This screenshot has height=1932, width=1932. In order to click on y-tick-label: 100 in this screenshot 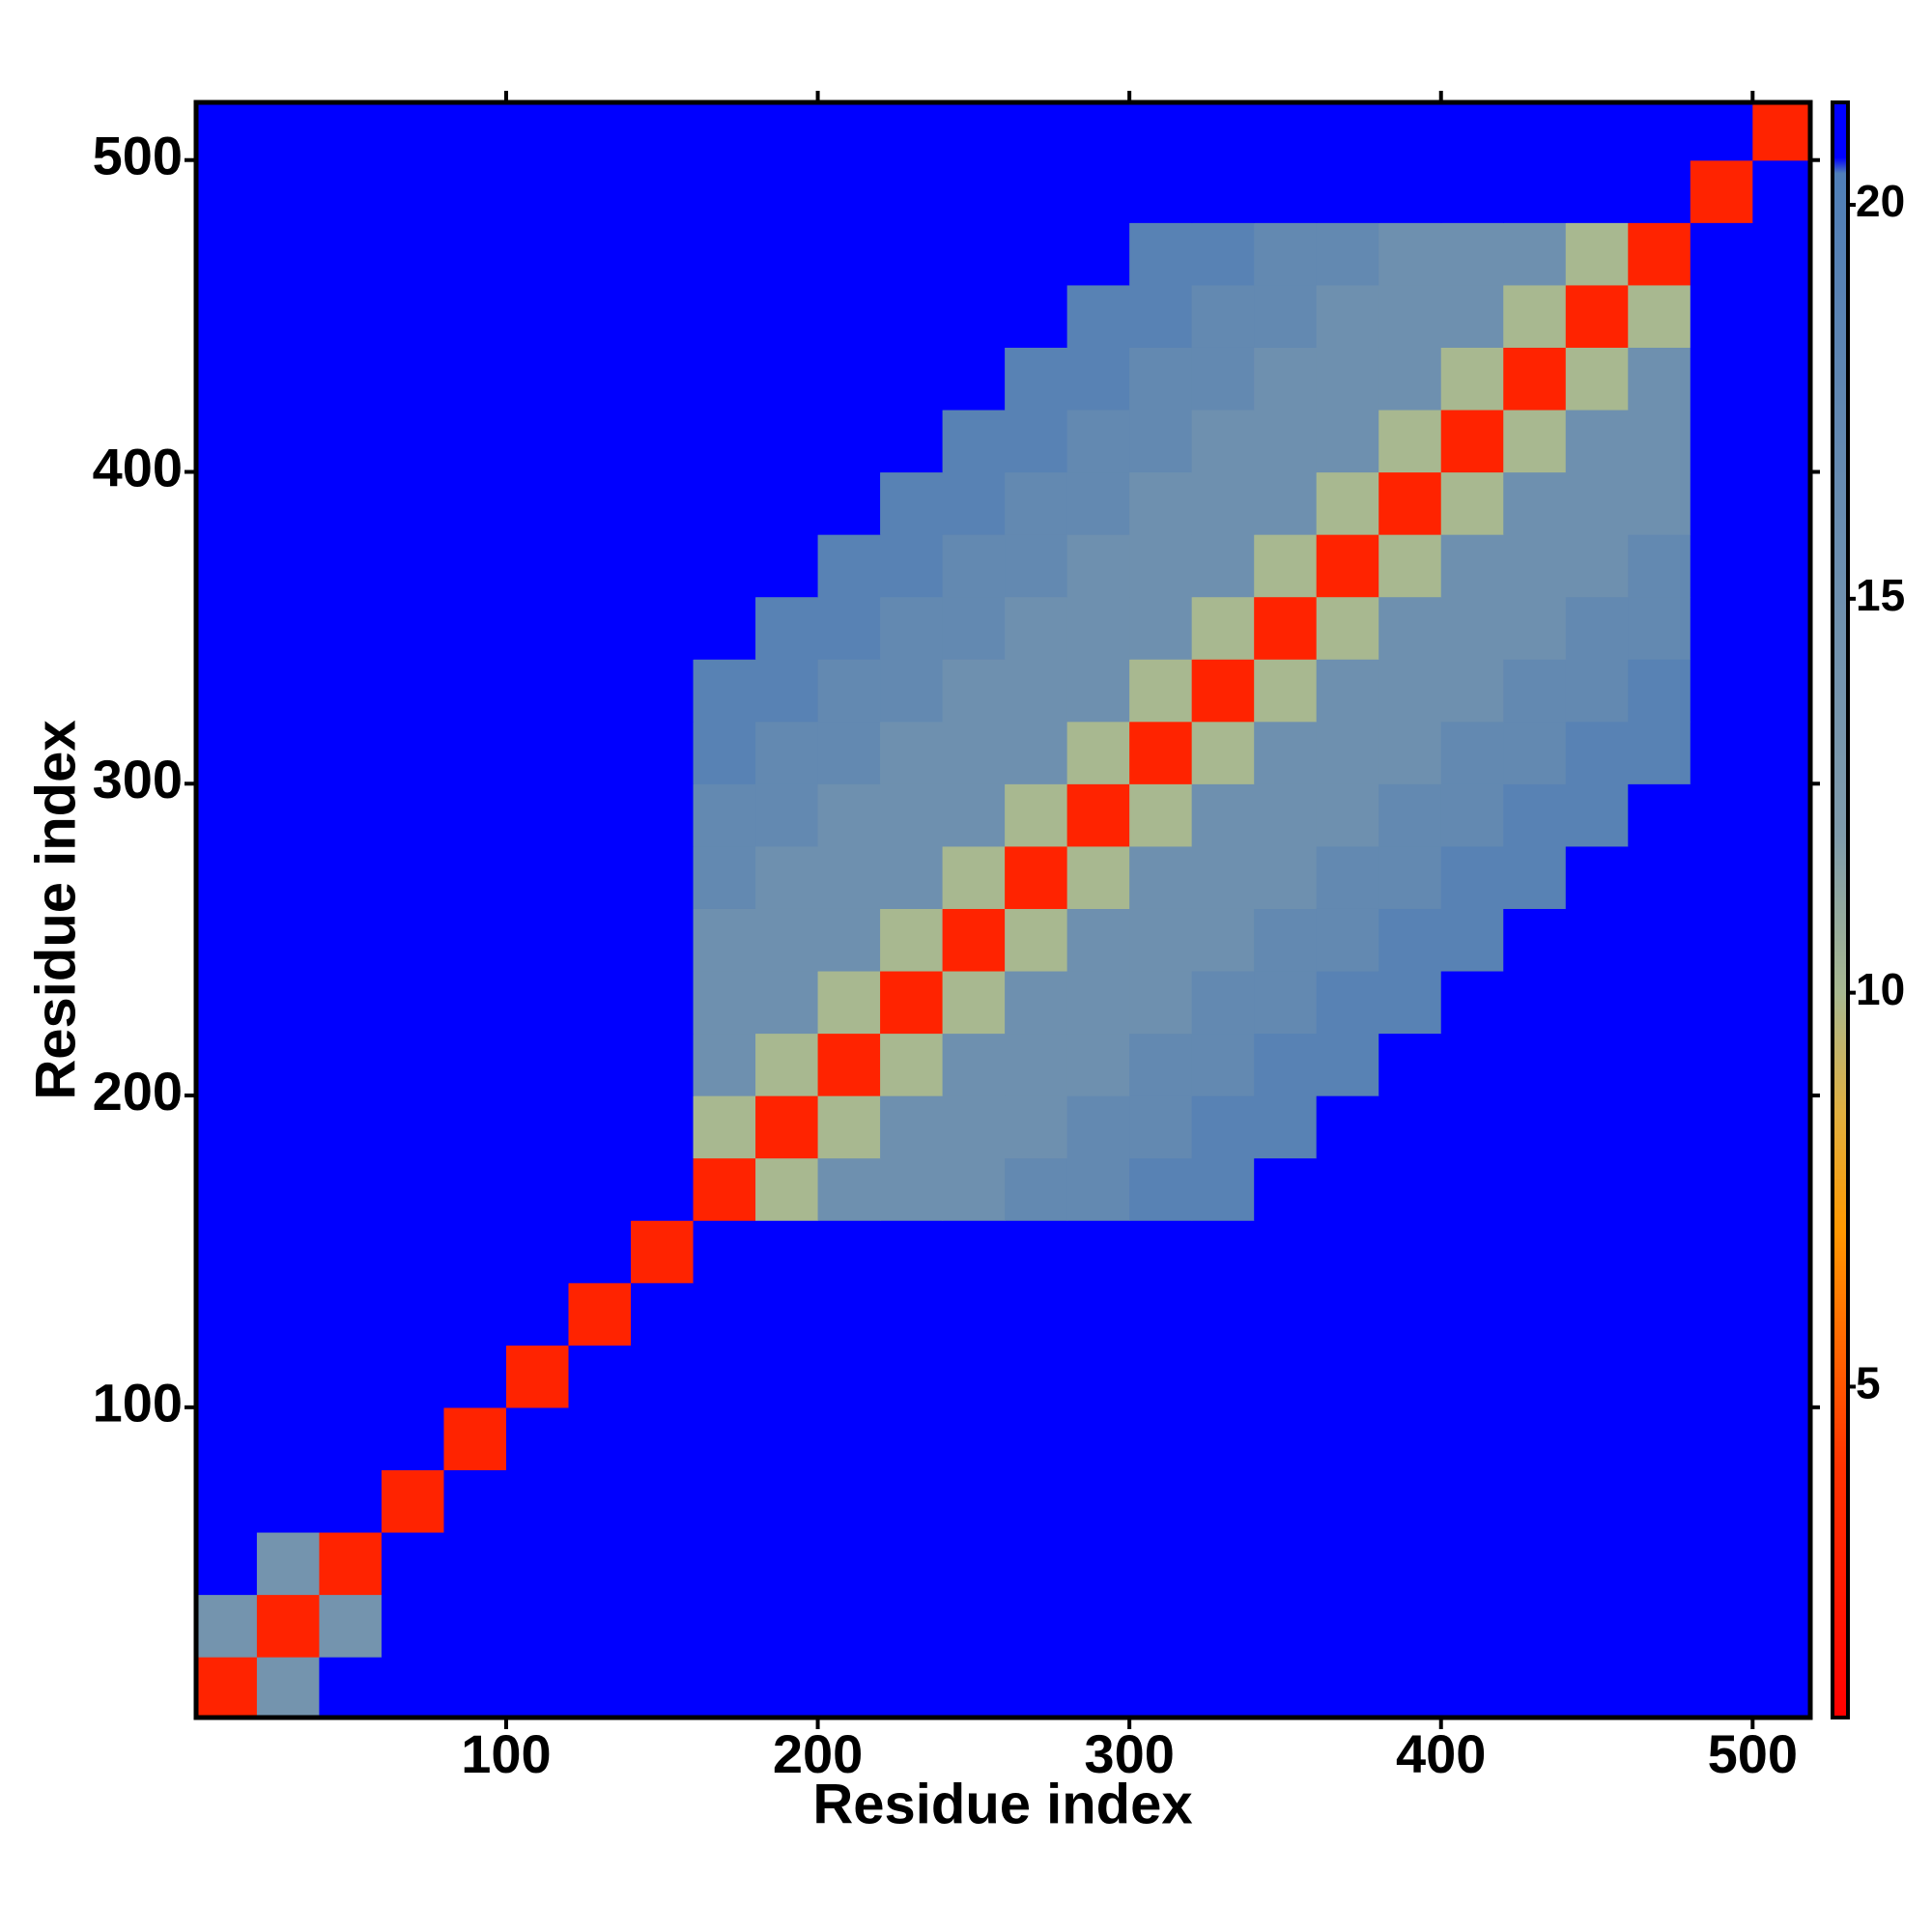, I will do `click(138, 1403)`.